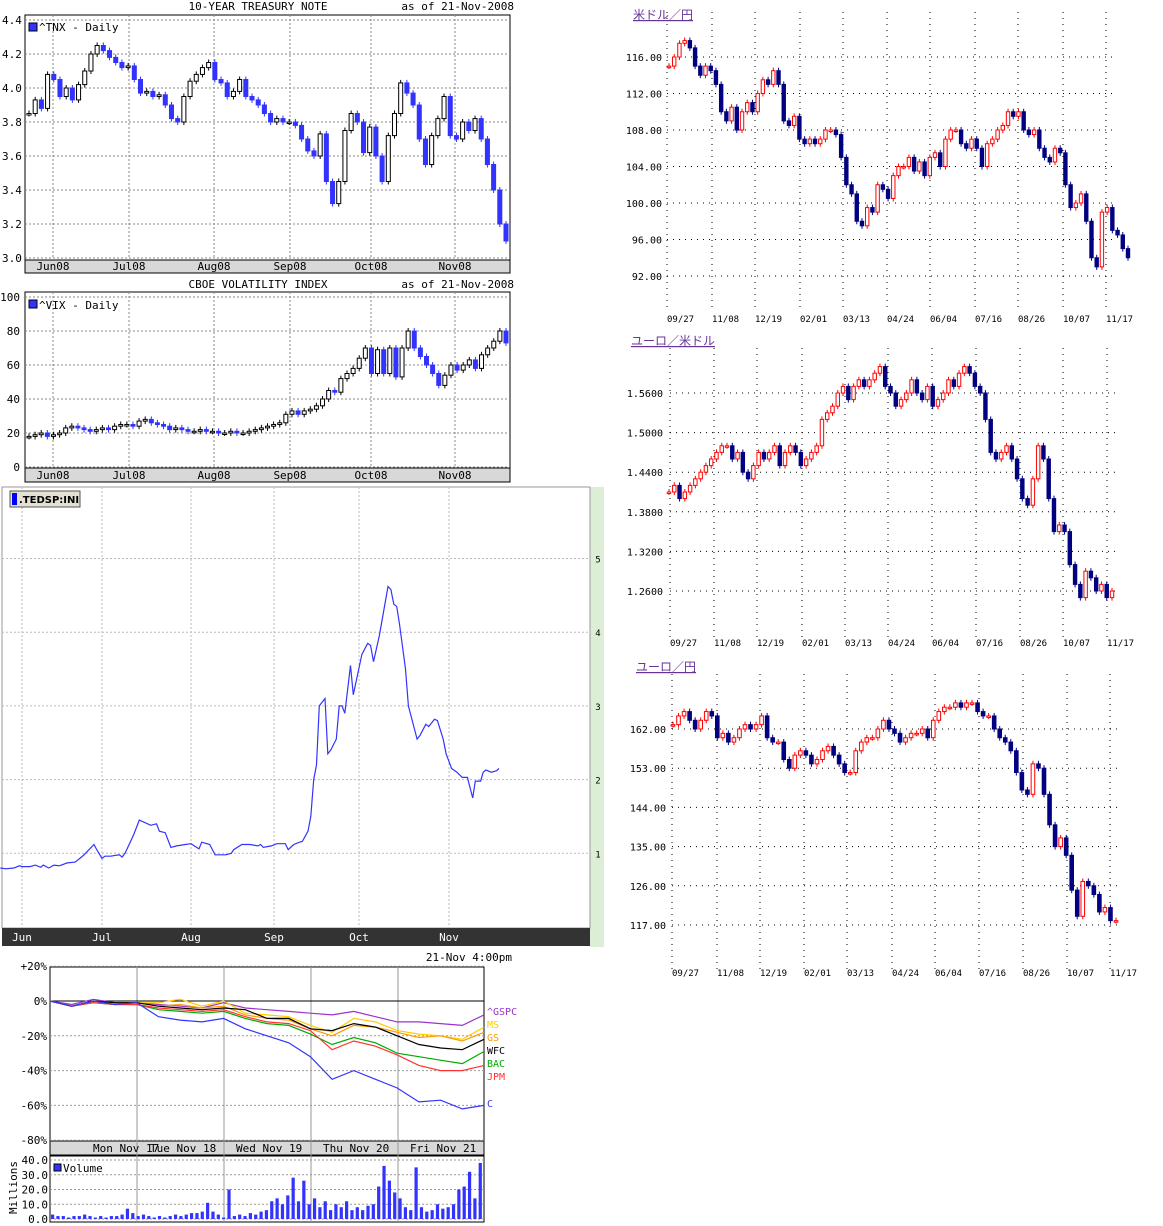  Describe the element at coordinates (730, 974) in the screenshot. I see `x-tick-label: 11/08` at that location.